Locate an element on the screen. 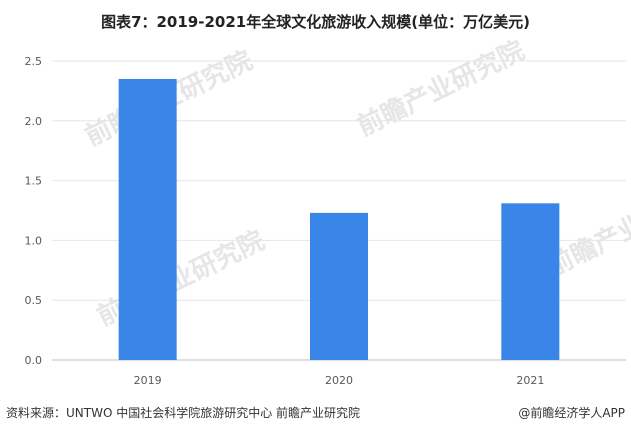 The width and height of the screenshot is (631, 439). y-tick-label: 2.0 is located at coordinates (34, 121).